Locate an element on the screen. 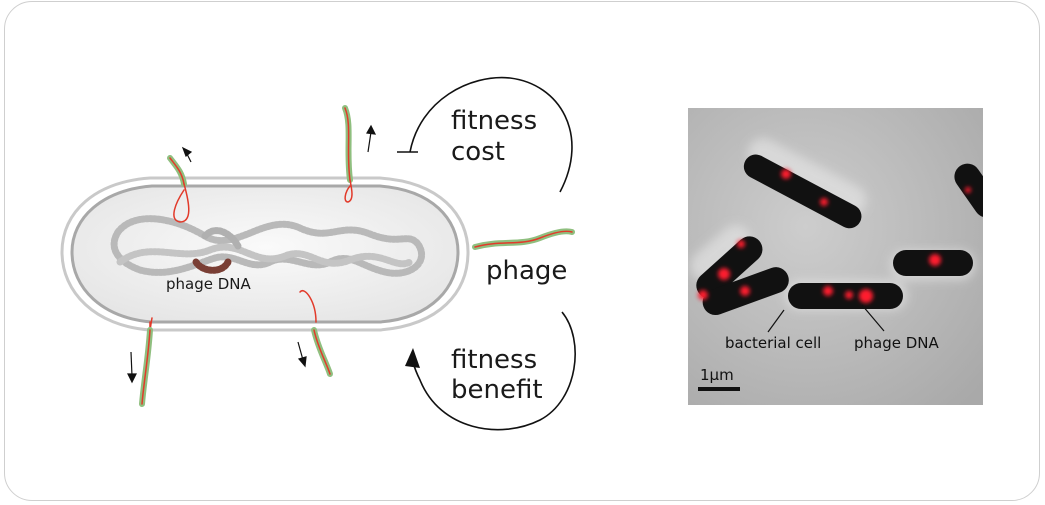  phage-attached-bottom-left is located at coordinates (146, 362).